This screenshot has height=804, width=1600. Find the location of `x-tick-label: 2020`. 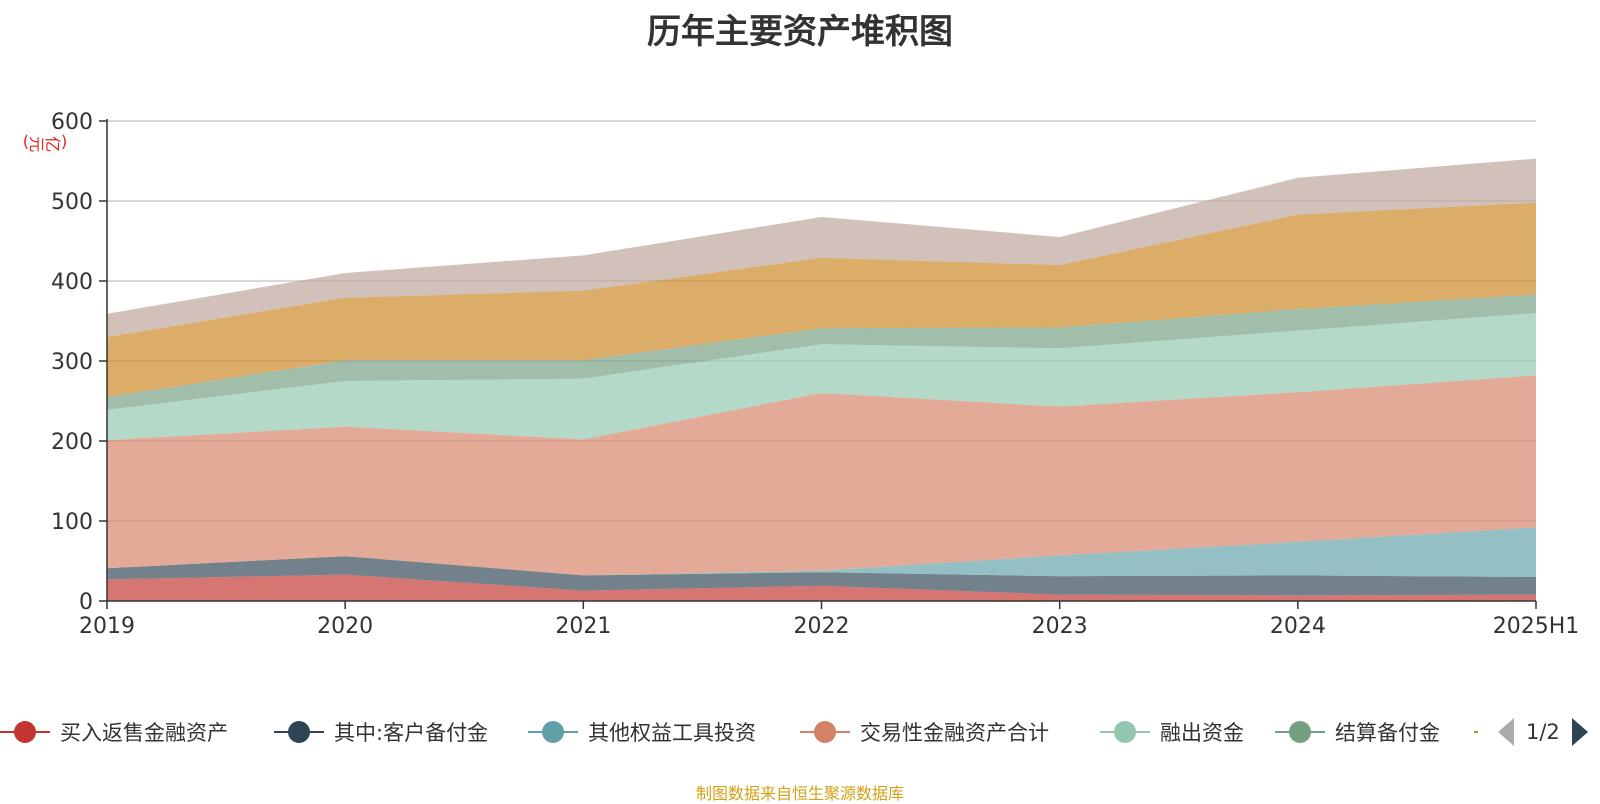

x-tick-label: 2020 is located at coordinates (345, 626).